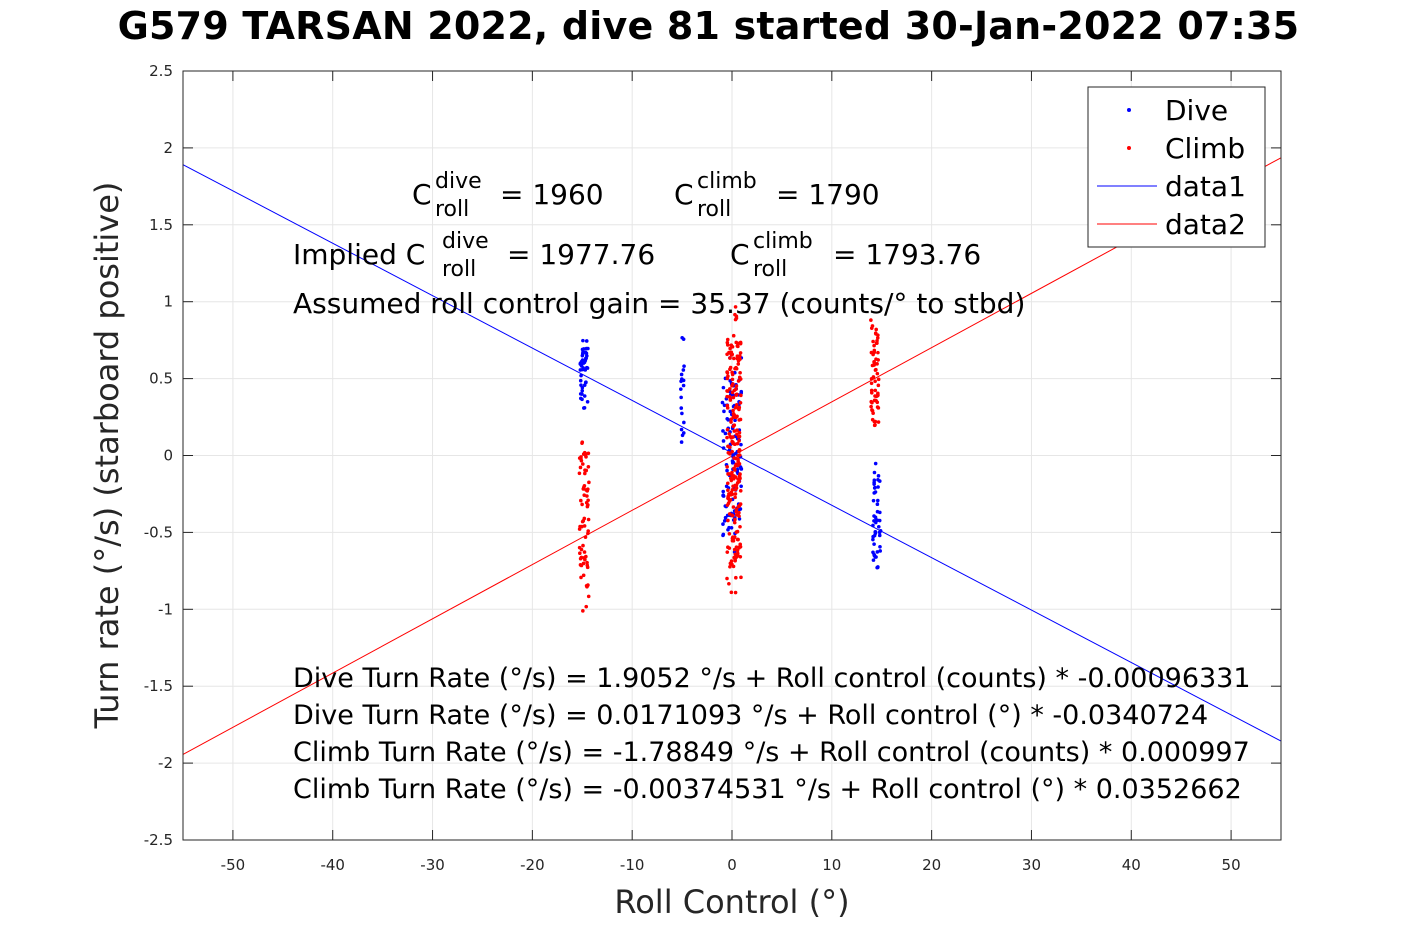 The height and width of the screenshot is (945, 1417). What do you see at coordinates (158, 840) in the screenshot?
I see `y-tick-label: -2.5` at bounding box center [158, 840].